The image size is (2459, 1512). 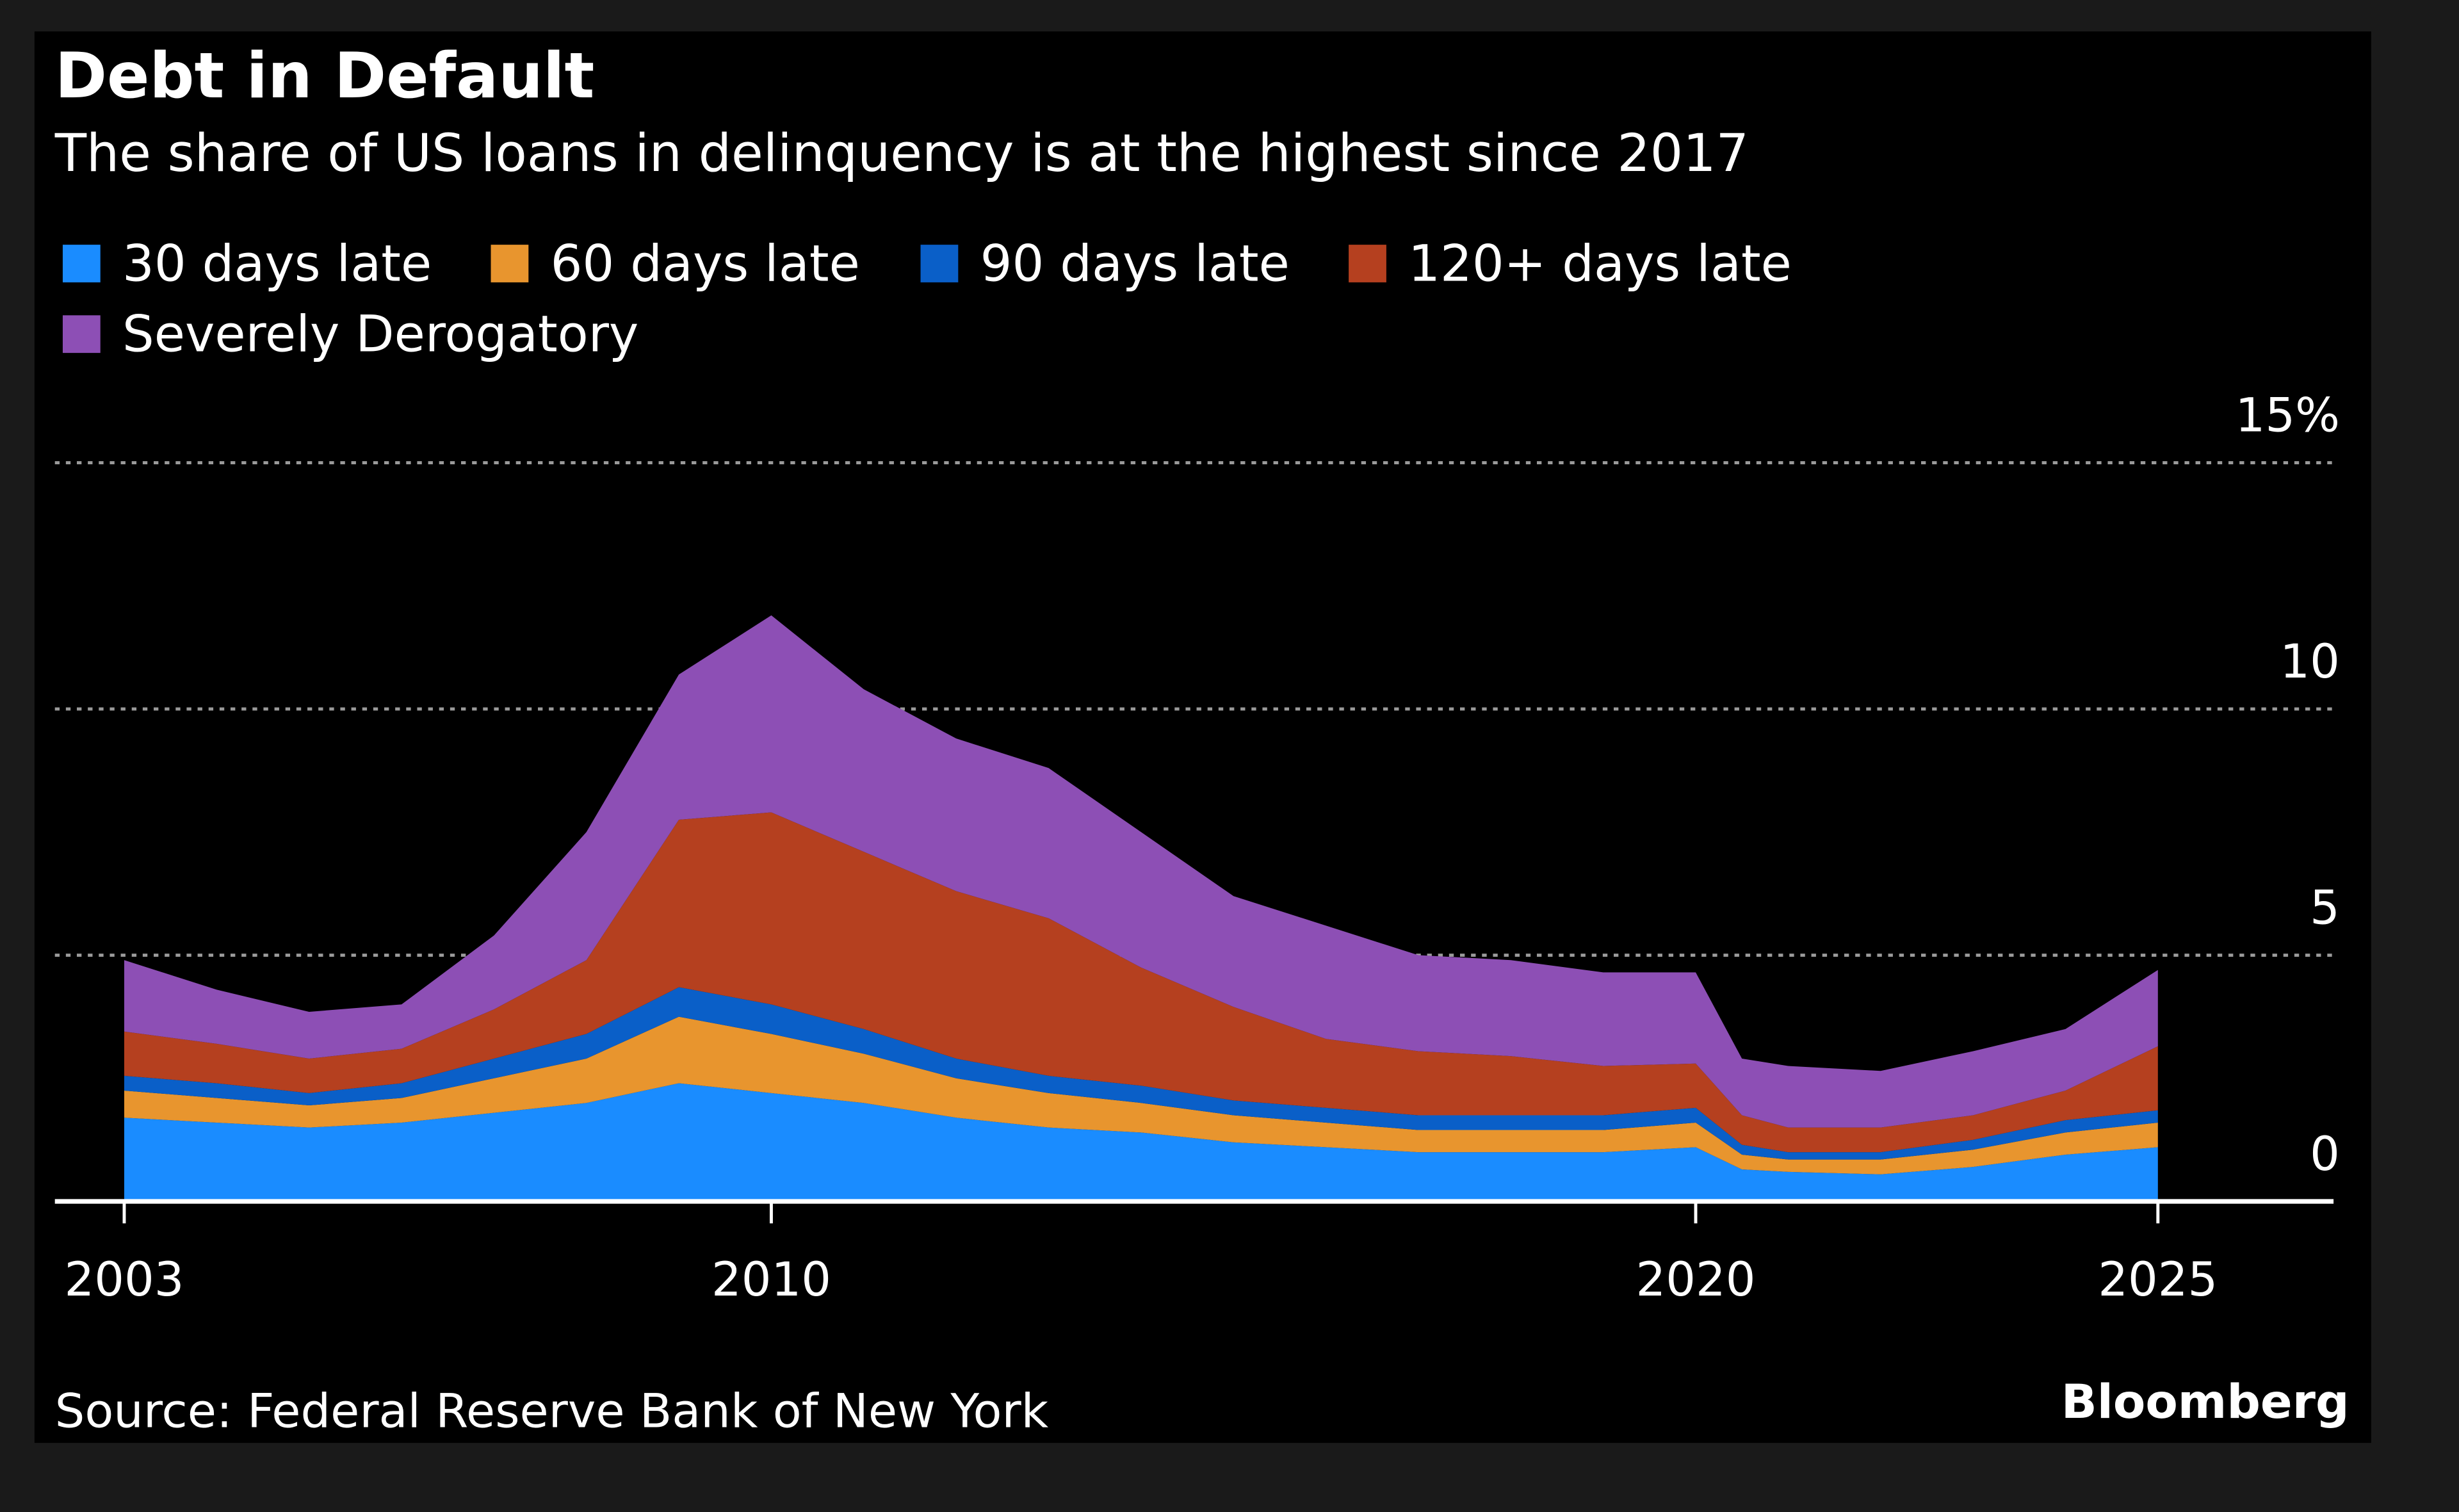 What do you see at coordinates (2325, 1155) in the screenshot?
I see `y-tick-label: 0` at bounding box center [2325, 1155].